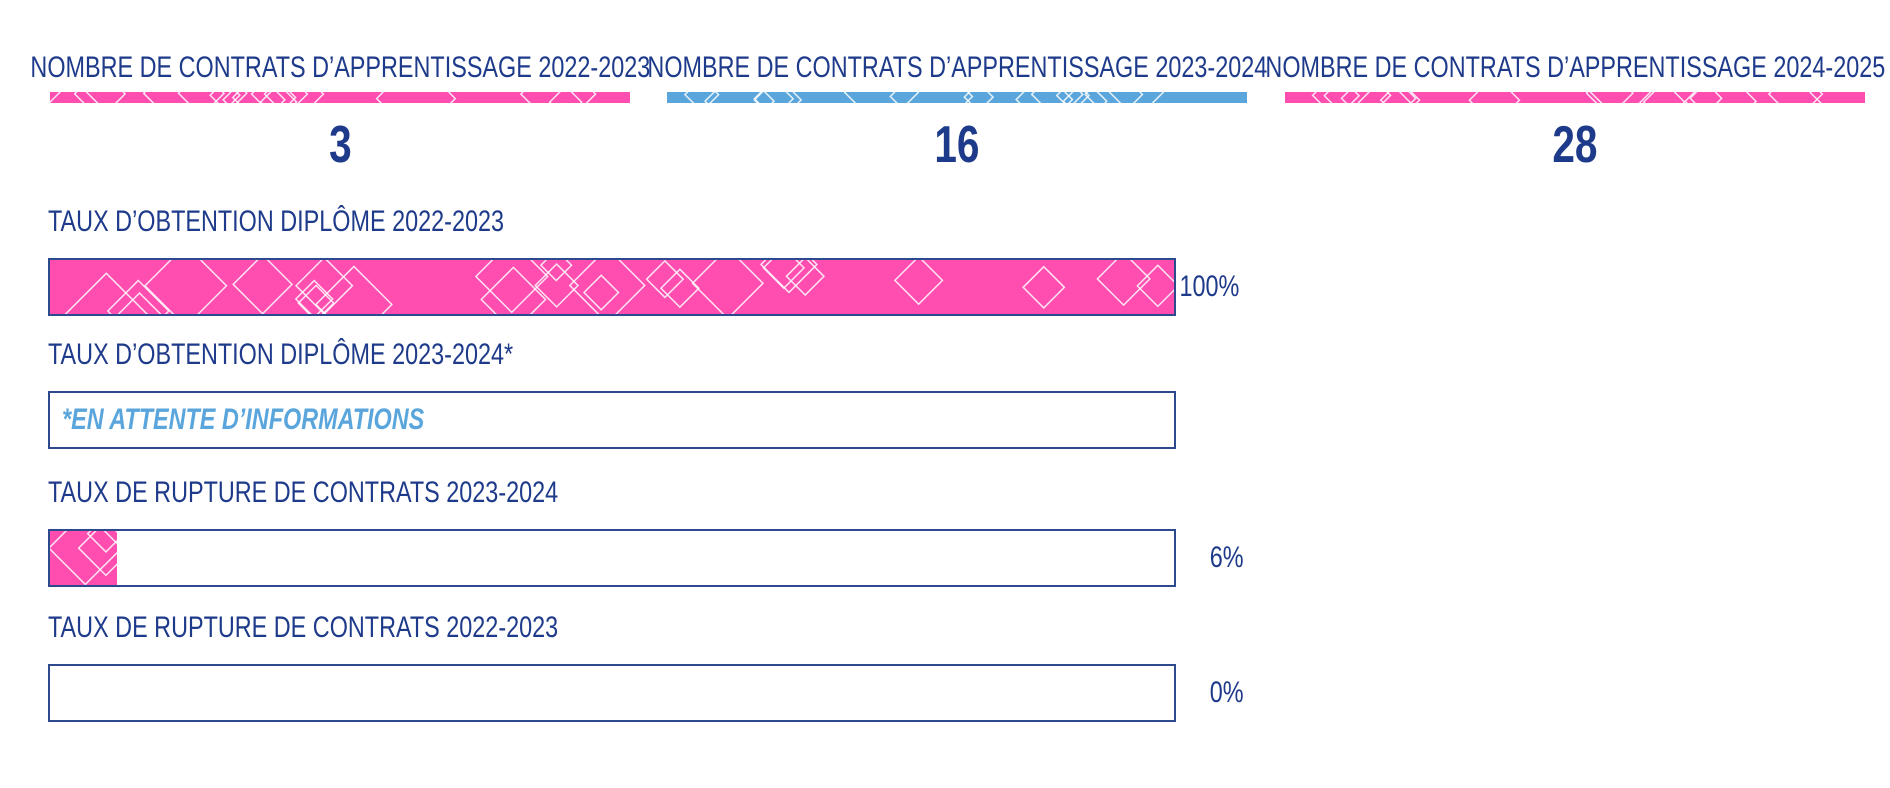  What do you see at coordinates (303, 492) in the screenshot?
I see `rate-label: TAUX DE RUPTURE DE CONTRATS 2023-2024` at bounding box center [303, 492].